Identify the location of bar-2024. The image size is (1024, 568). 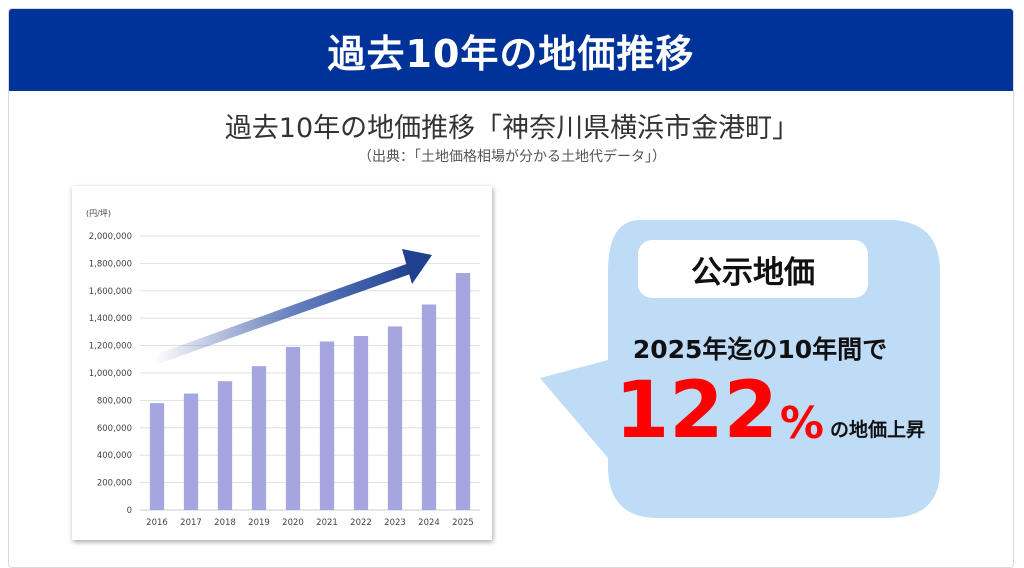
(429, 407).